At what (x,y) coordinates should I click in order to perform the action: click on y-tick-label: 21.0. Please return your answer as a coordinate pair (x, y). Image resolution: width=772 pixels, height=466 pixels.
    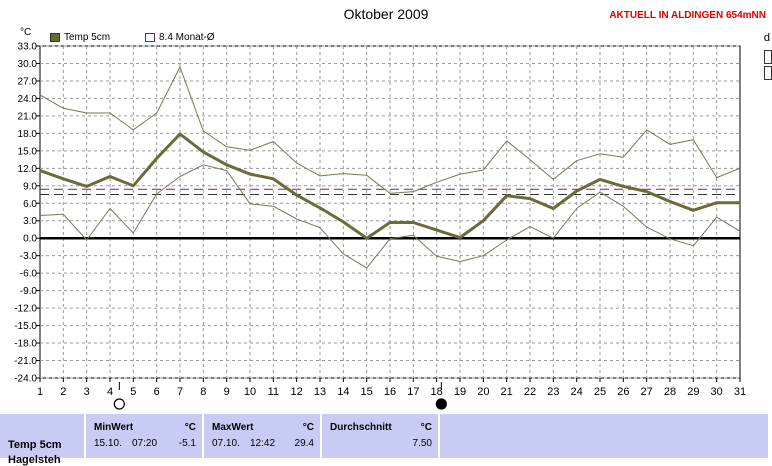
    Looking at the image, I should click on (28, 116).